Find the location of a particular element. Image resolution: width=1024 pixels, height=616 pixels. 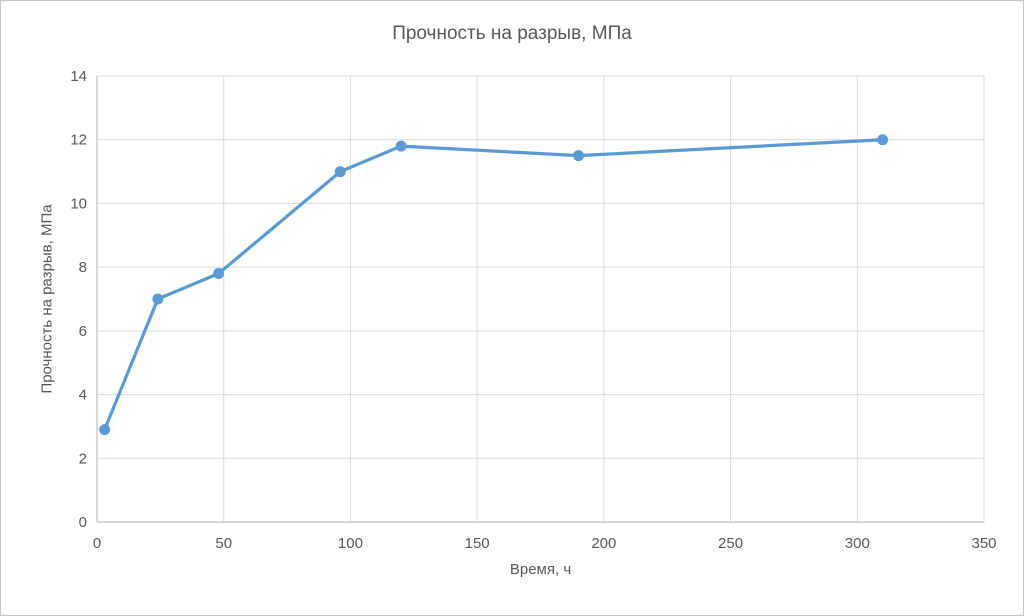

x-tick-label-150: 150 is located at coordinates (477, 543).